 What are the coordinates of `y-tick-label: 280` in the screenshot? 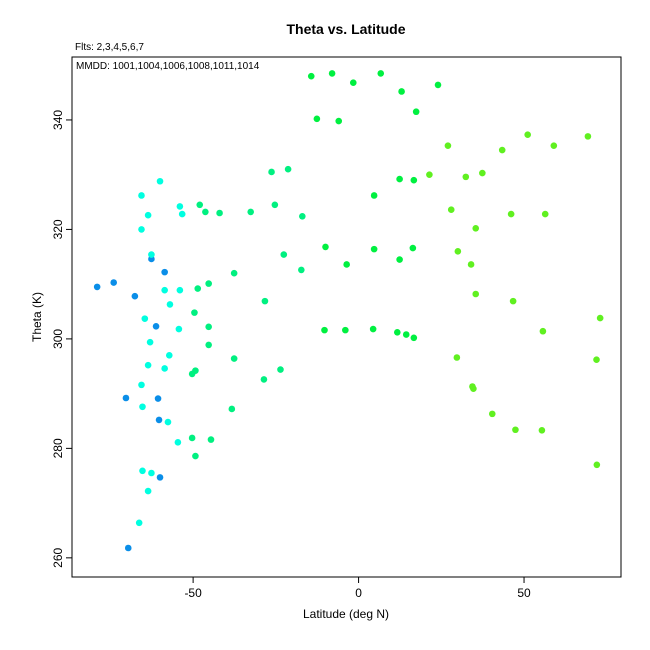 It's located at (58, 448).